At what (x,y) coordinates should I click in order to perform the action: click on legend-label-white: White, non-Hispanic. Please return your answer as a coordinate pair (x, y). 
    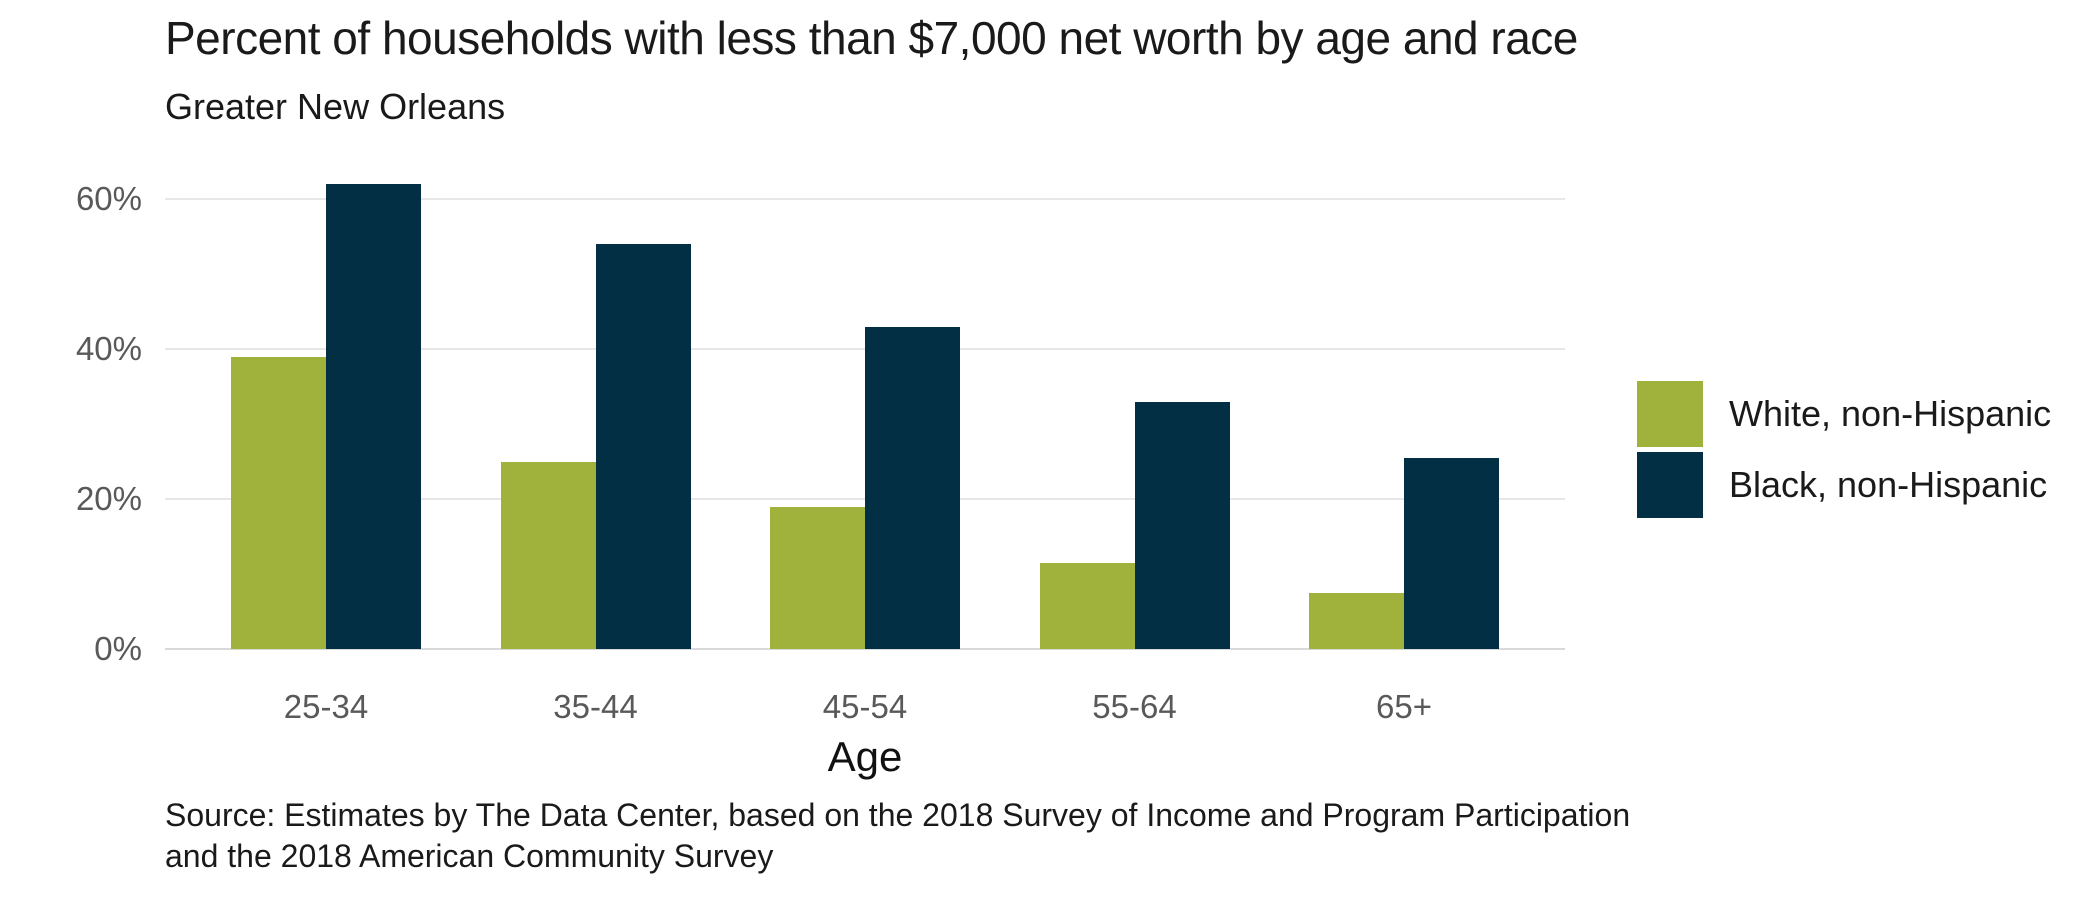
    Looking at the image, I should click on (1890, 413).